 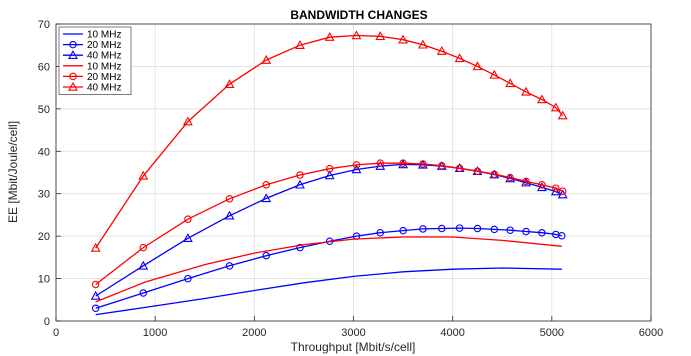 What do you see at coordinates (353, 333) in the screenshot?
I see `x-tick-label: 3000` at bounding box center [353, 333].